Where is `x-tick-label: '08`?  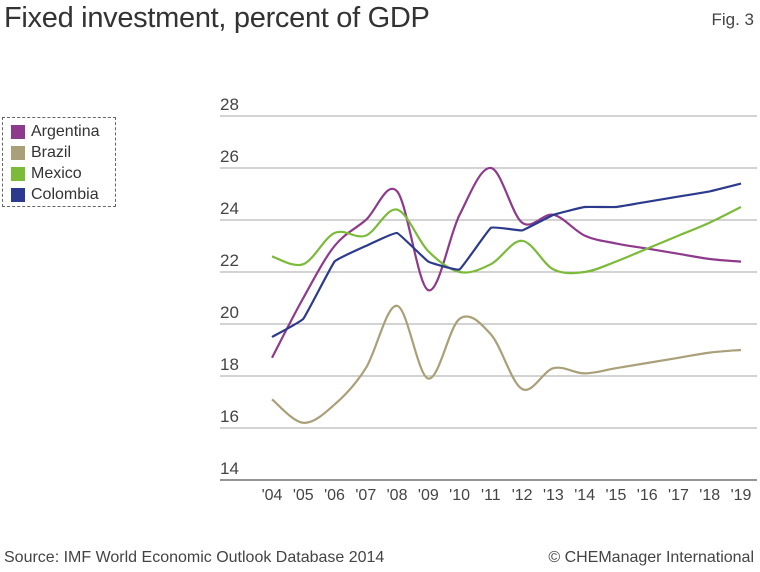 x-tick-label: '08 is located at coordinates (397, 495).